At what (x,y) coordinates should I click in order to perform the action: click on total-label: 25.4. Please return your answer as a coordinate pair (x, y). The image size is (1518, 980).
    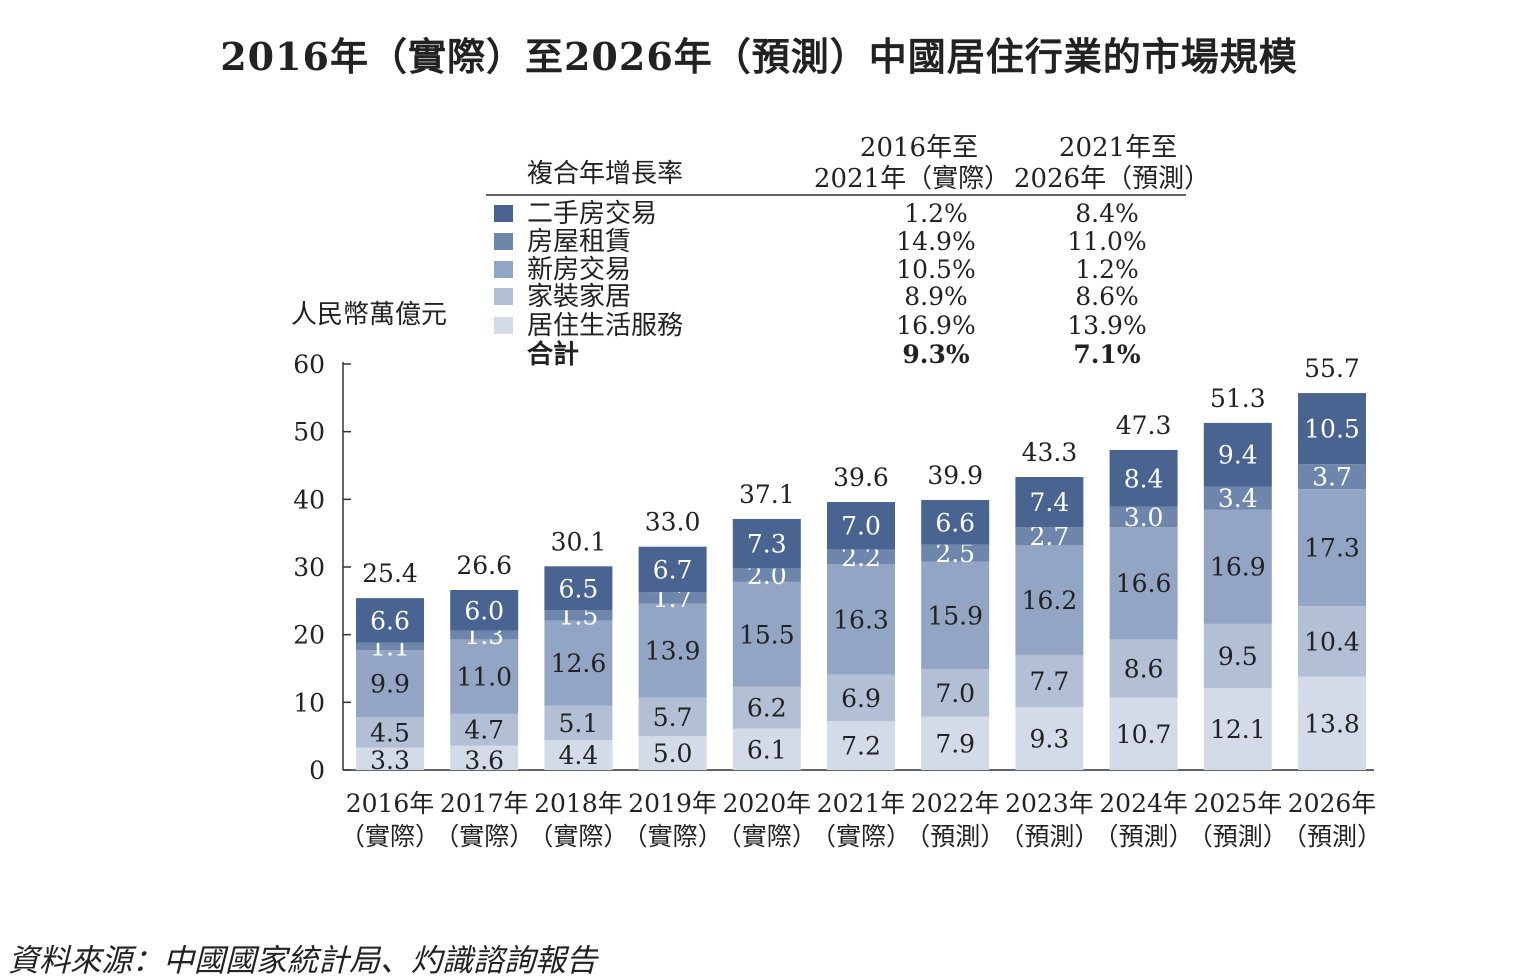
    Looking at the image, I should click on (390, 573).